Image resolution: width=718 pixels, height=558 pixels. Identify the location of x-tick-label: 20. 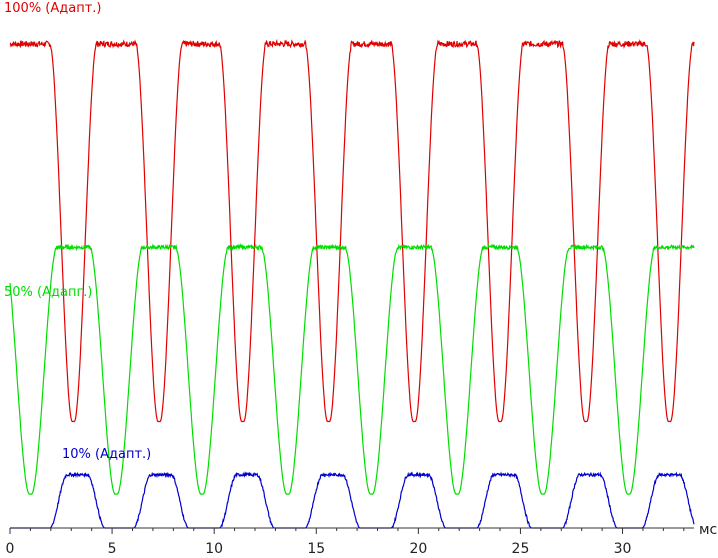
(418, 549).